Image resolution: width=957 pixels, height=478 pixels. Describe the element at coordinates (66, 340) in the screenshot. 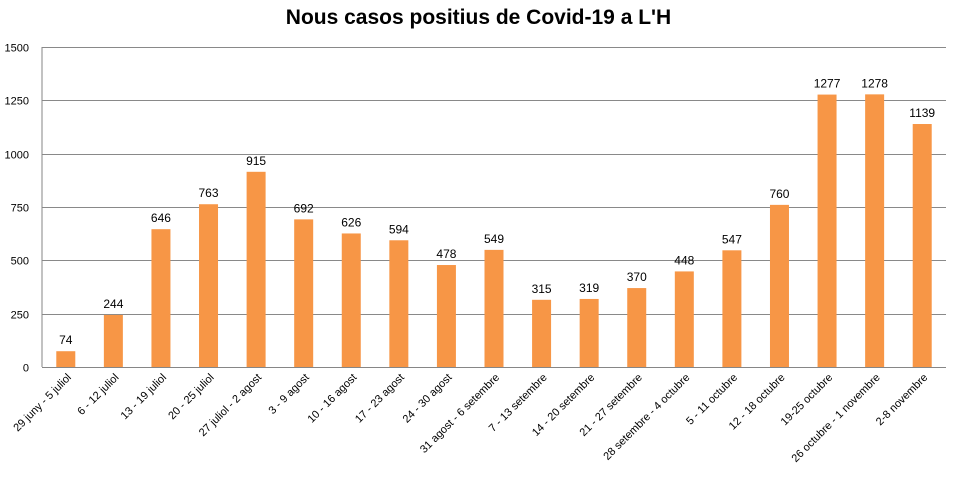

I see `data-label: 74` at that location.